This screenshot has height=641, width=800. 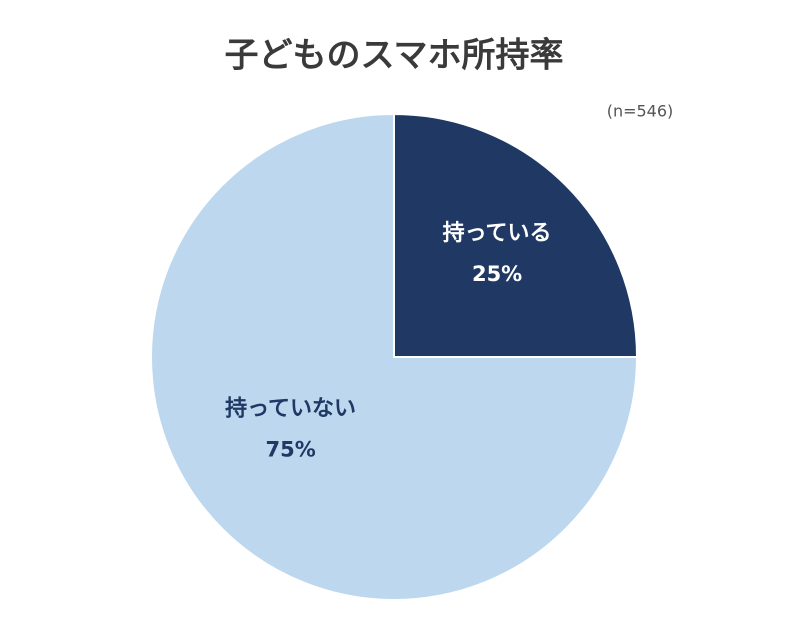 What do you see at coordinates (497, 233) in the screenshot?
I see `slice-label: 持っている` at bounding box center [497, 233].